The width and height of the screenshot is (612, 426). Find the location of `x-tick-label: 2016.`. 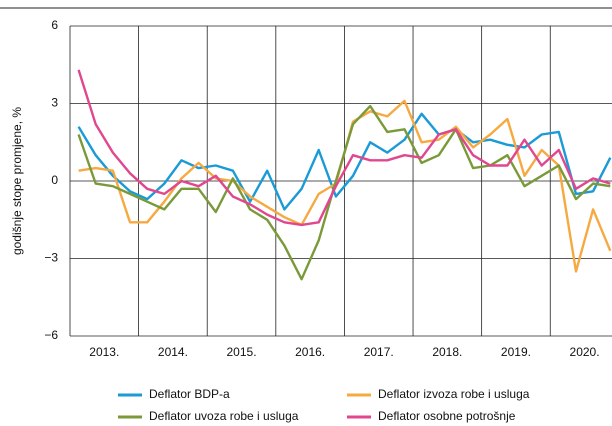

x-tick-label: 2016. is located at coordinates (310, 352).